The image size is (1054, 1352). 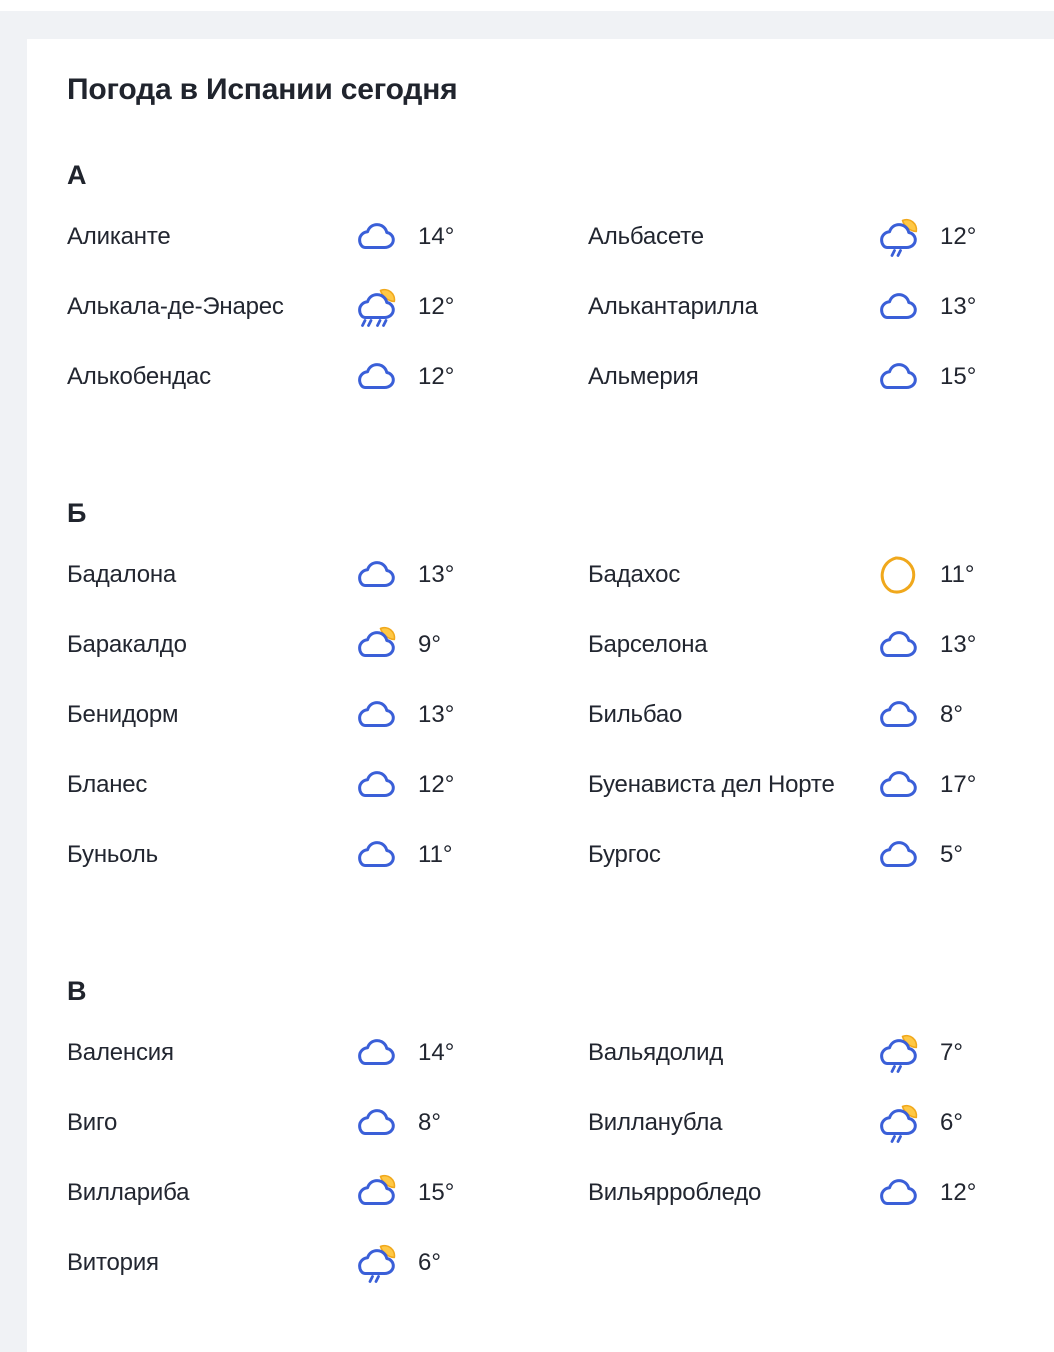 I want to click on section-letter: Б, so click(x=77, y=513).